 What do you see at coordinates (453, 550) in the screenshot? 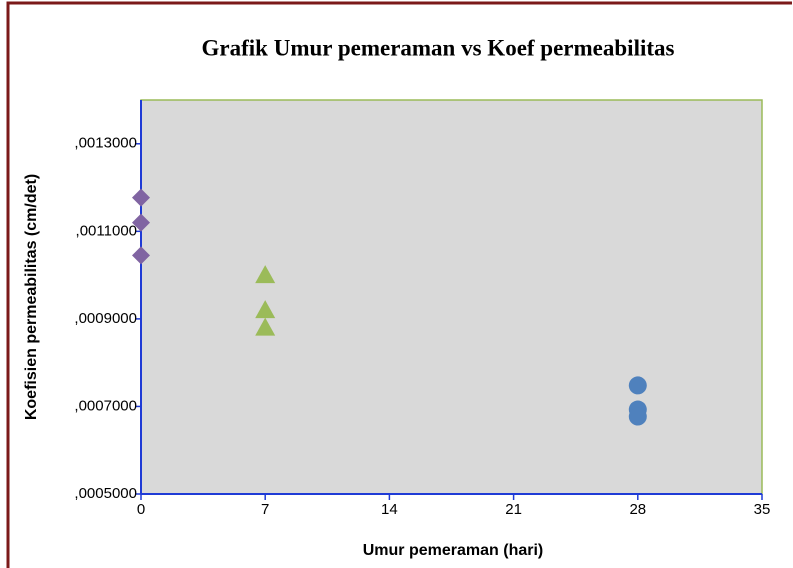
I see `x-axis-title: Umur pemeraman (hari)` at bounding box center [453, 550].